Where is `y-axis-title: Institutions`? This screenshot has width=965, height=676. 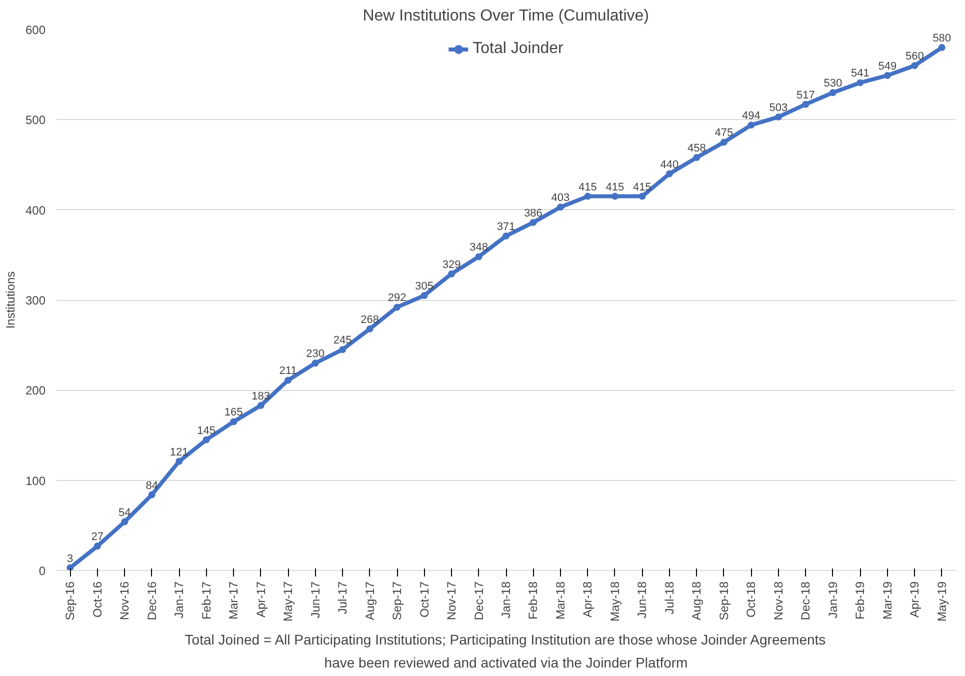
y-axis-title: Institutions is located at coordinates (10, 300).